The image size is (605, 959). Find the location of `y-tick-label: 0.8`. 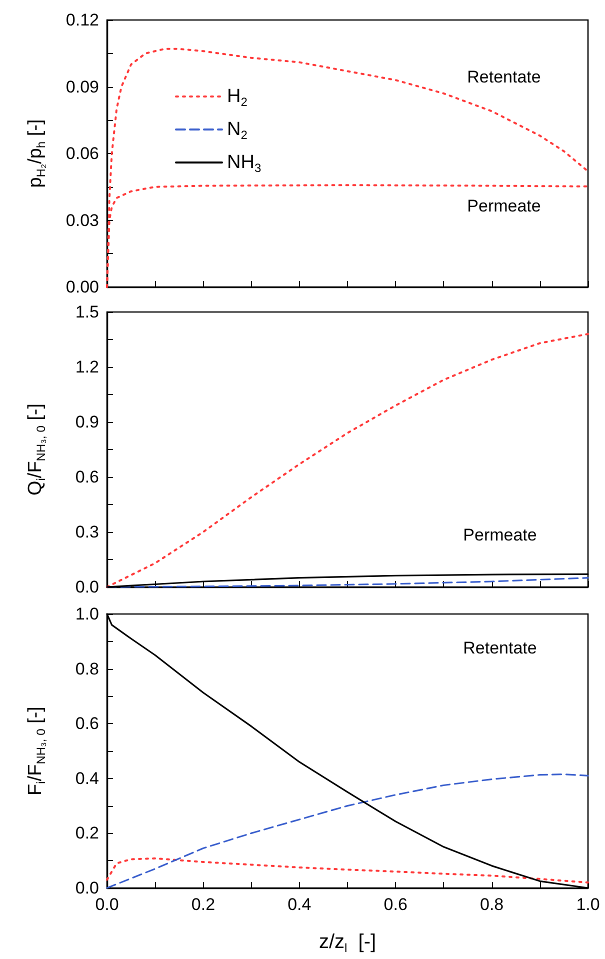

y-tick-label: 0.8 is located at coordinates (87, 668).